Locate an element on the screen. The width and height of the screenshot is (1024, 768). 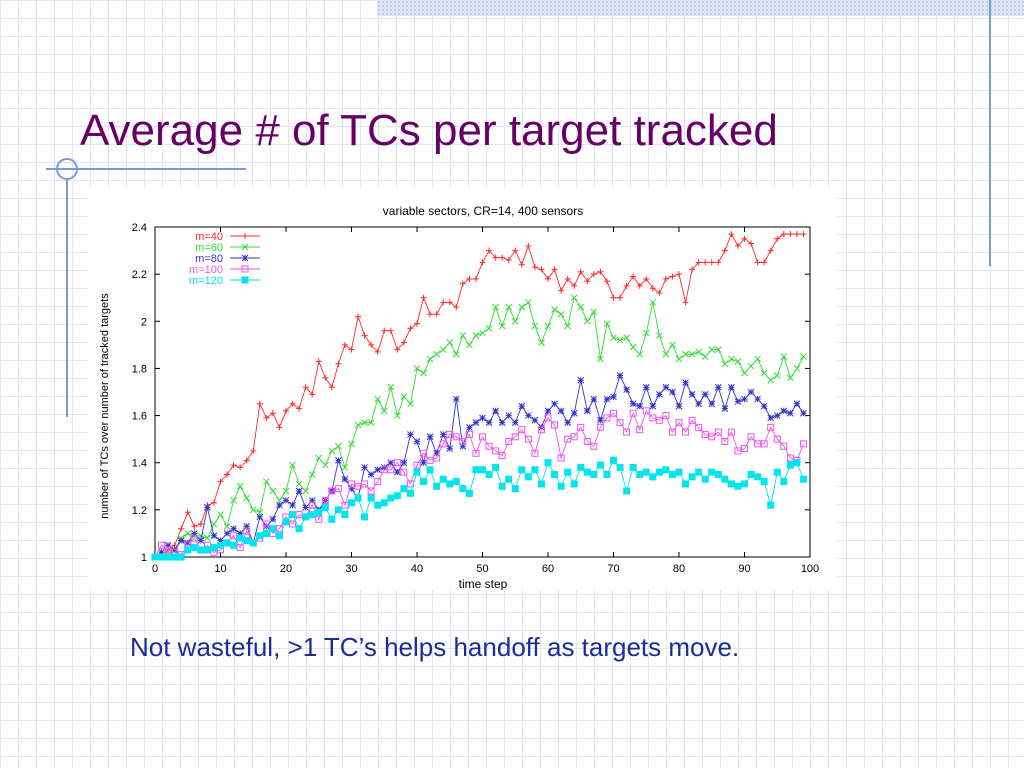
chart-title: variable sectors, CR=14, 400 sensors is located at coordinates (483, 211).